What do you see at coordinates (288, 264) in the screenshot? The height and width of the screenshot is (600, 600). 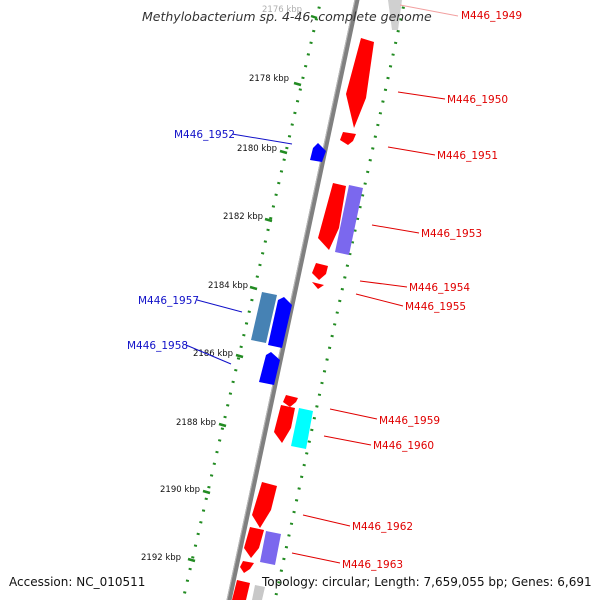 I see `reverse-strand-features` at bounding box center [288, 264].